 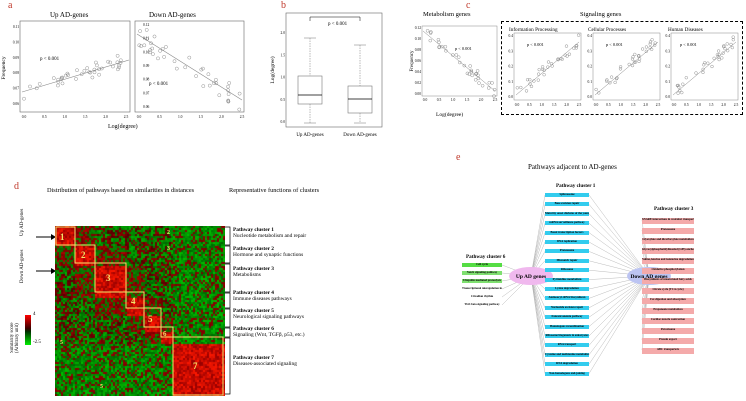 What do you see at coordinates (567, 270) in the screenshot?
I see `cluster1-pathway-node: Ribosome` at bounding box center [567, 270].